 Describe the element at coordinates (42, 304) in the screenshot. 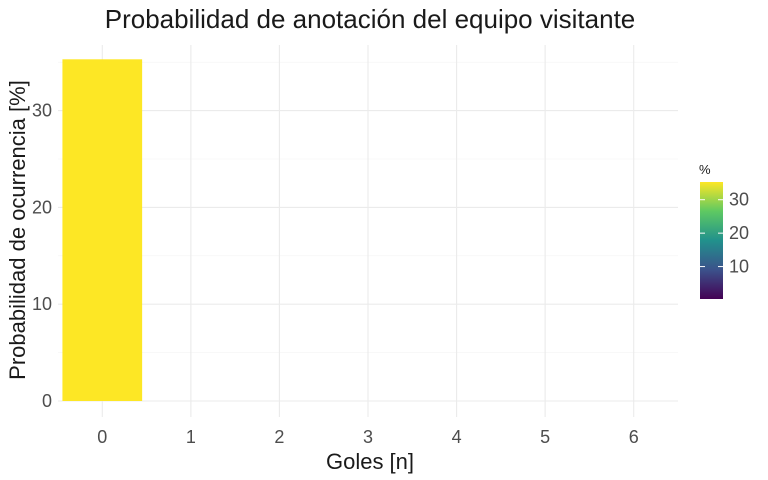

I see `y-tick-label: 10` at that location.